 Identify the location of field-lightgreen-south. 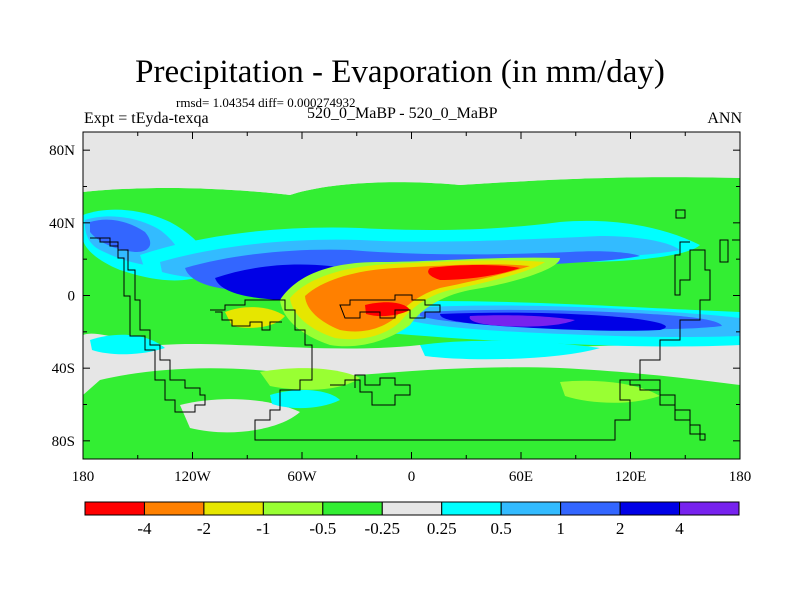
(310, 379).